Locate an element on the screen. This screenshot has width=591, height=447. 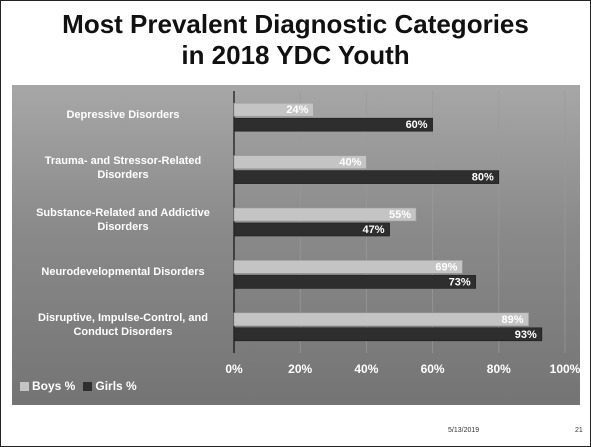
category-label: Neurodevelopmental Disorders is located at coordinates (123, 272).